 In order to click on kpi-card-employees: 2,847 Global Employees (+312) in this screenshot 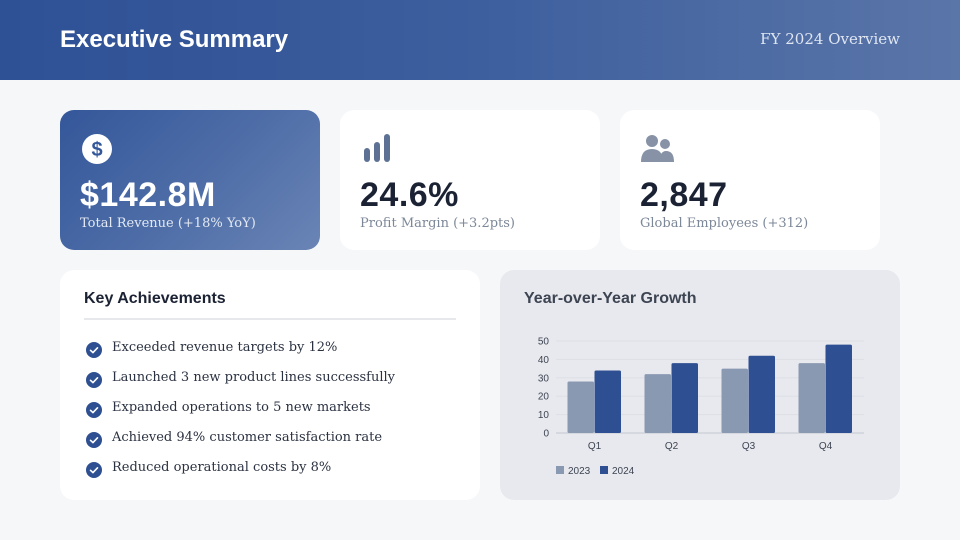, I will do `click(750, 180)`.